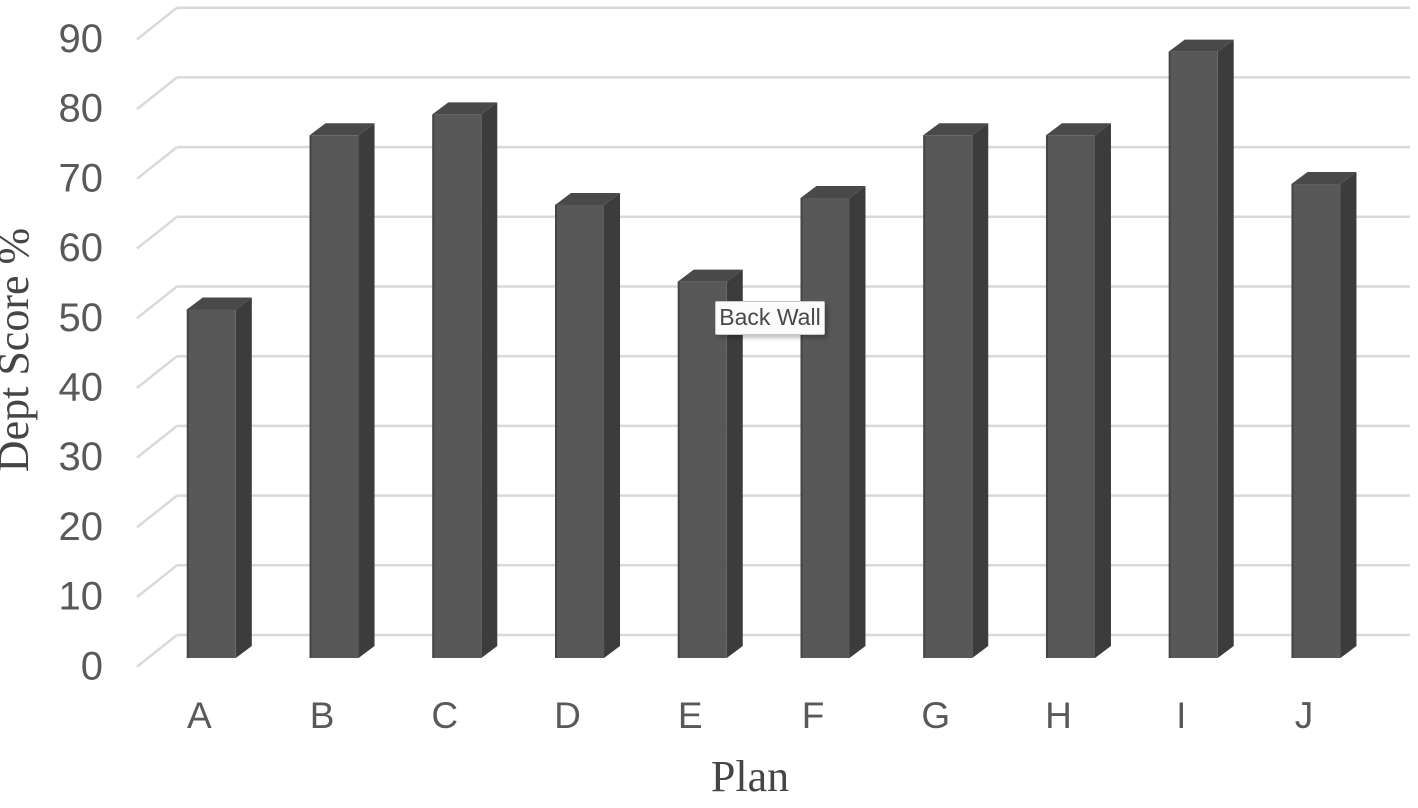  What do you see at coordinates (199, 715) in the screenshot?
I see `x-category-label-A: A` at bounding box center [199, 715].